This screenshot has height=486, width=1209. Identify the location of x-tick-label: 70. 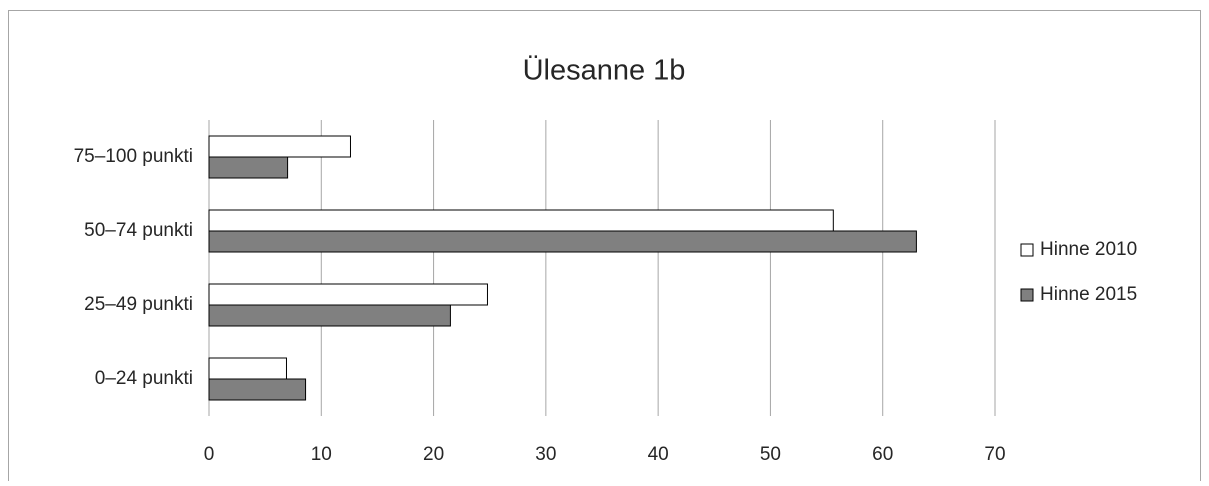
(994, 454).